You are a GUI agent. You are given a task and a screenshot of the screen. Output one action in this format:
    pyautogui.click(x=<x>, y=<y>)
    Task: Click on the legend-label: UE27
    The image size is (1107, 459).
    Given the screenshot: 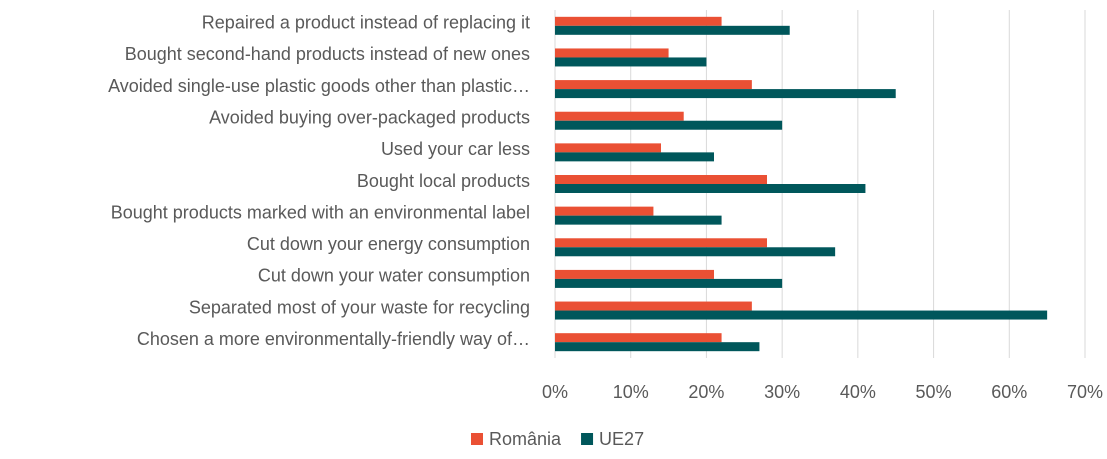 What is the action you would take?
    pyautogui.click(x=621, y=439)
    